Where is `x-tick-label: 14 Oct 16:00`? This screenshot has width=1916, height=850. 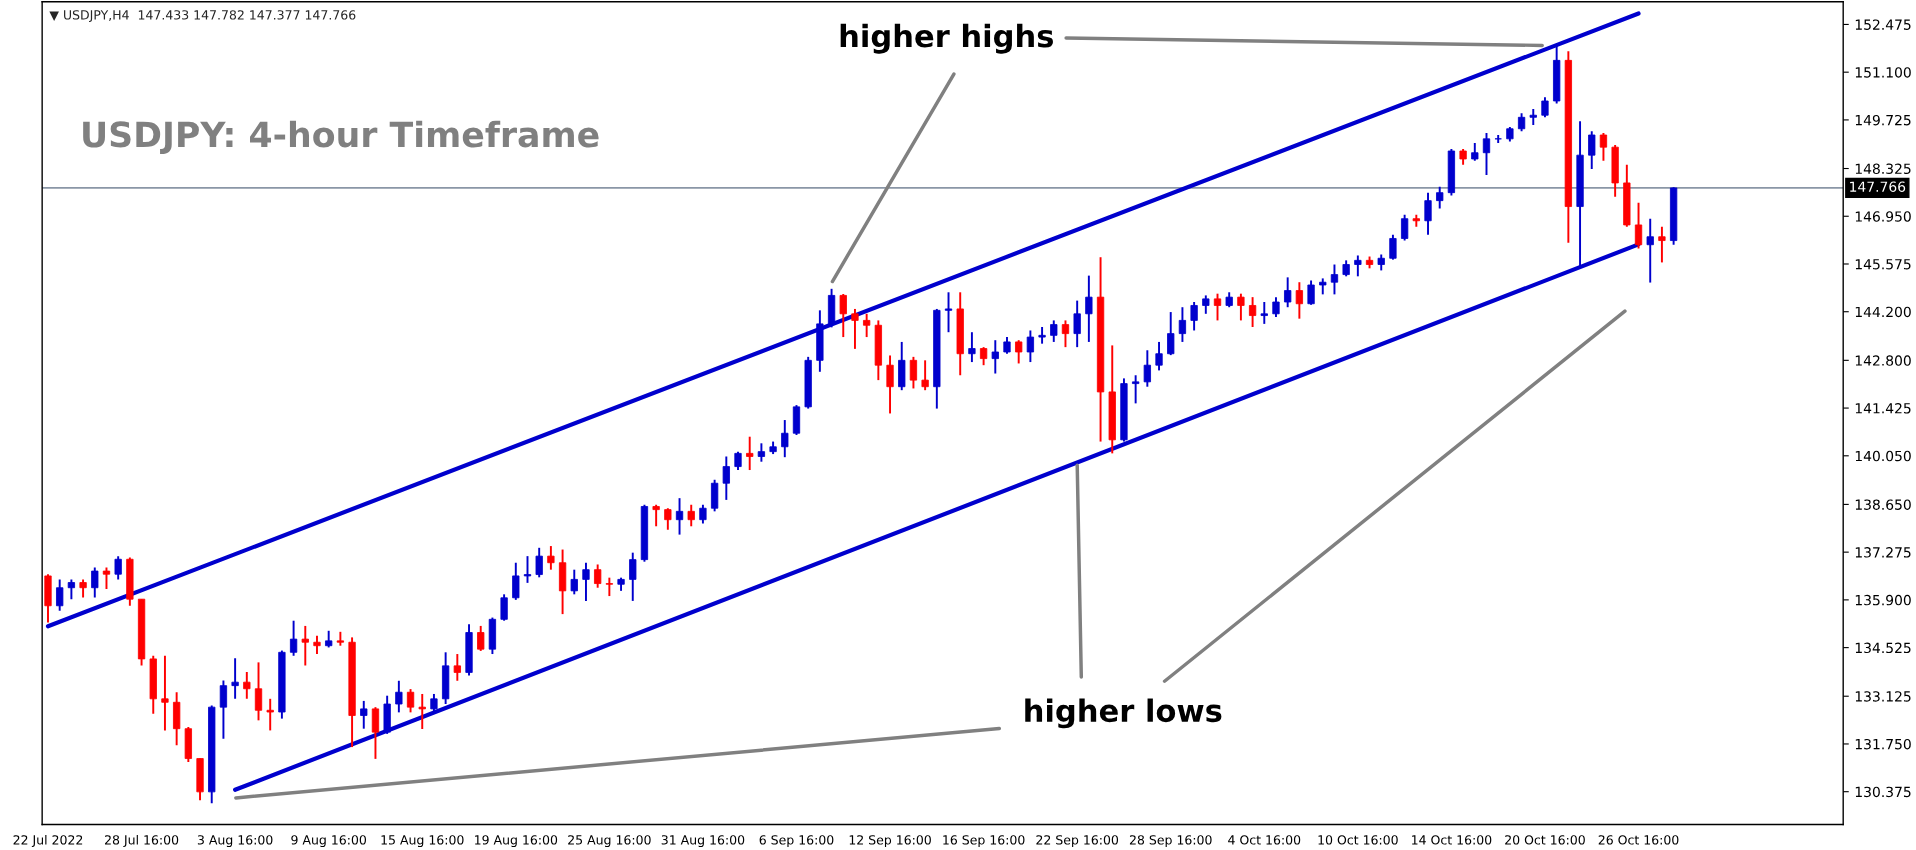
x-tick-label: 14 Oct 16:00 is located at coordinates (1452, 840).